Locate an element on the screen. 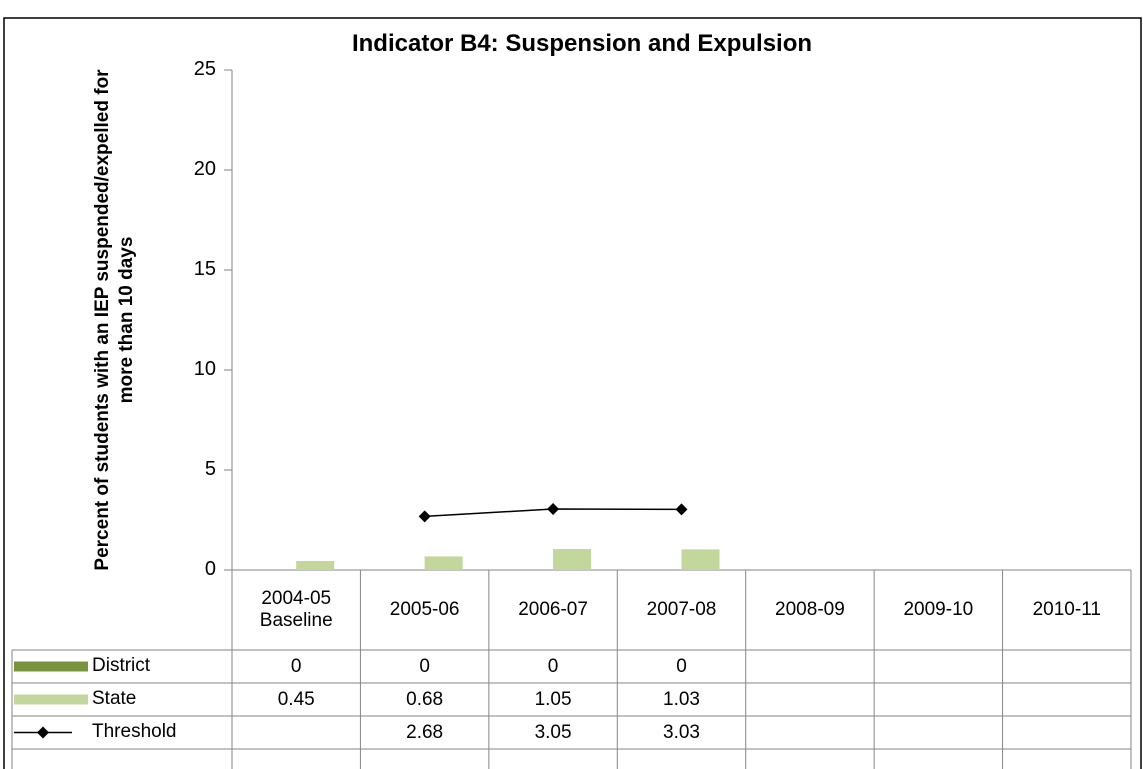 This screenshot has width=1143, height=769. y-tick-label: 5 is located at coordinates (210, 469).